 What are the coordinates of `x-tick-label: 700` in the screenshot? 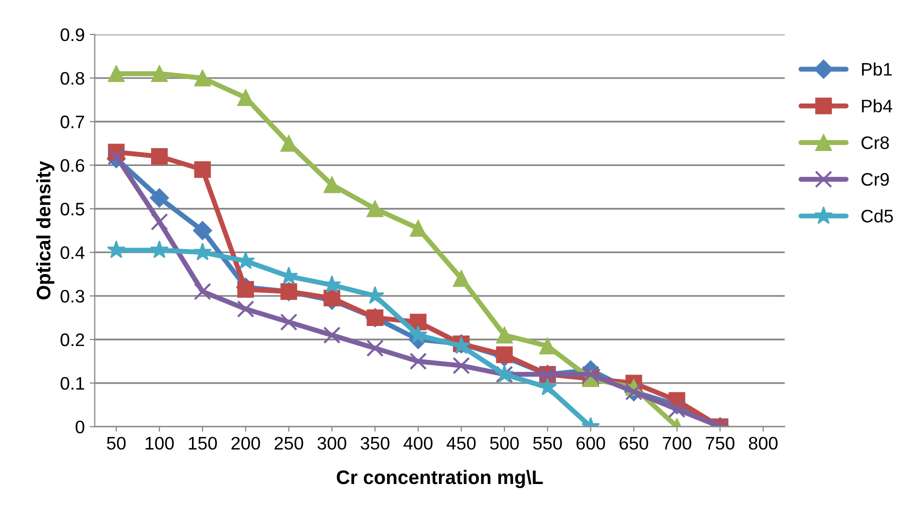 It's located at (677, 443).